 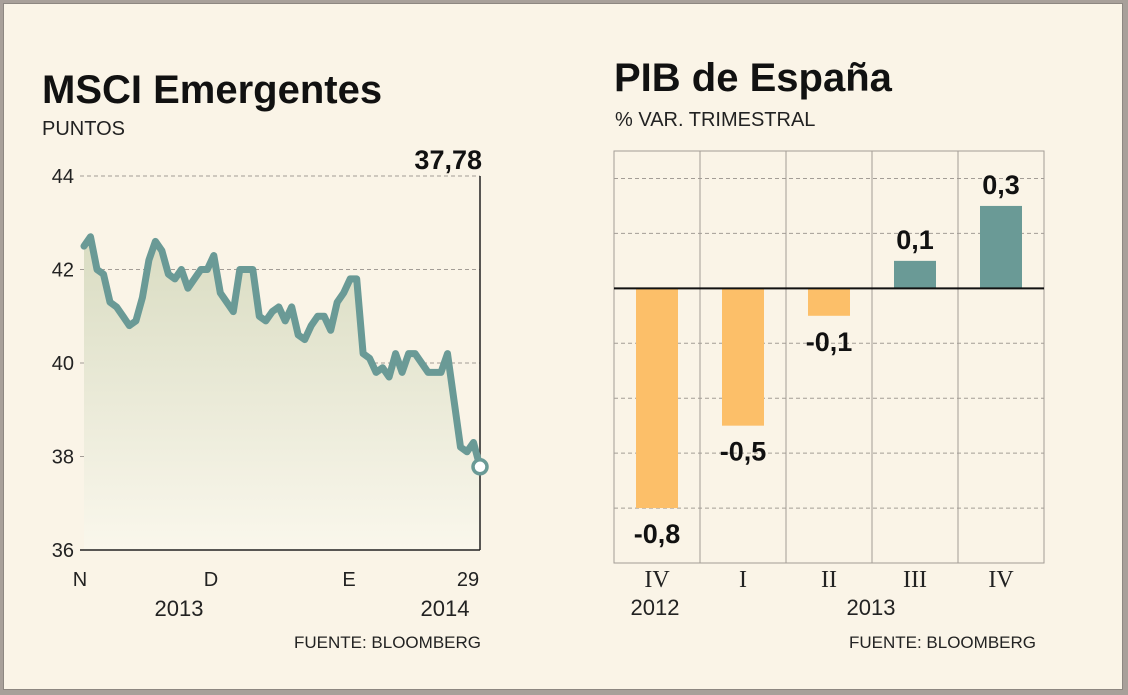 What do you see at coordinates (387, 642) in the screenshot?
I see `msci-source: FUENTE: BLOOMBERG` at bounding box center [387, 642].